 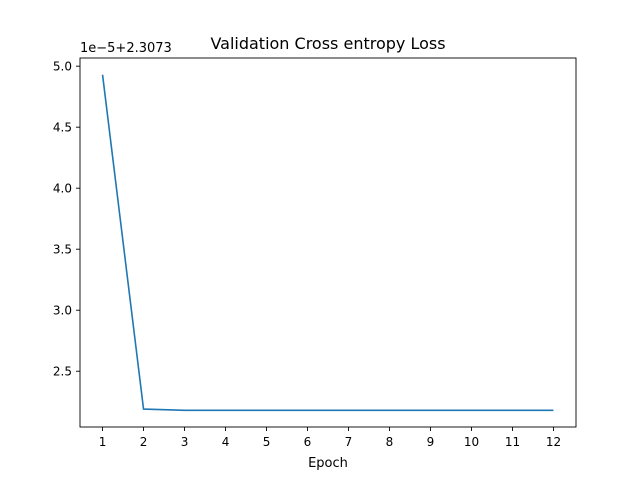 I want to click on y-tick-label: 3.5, so click(x=62, y=250).